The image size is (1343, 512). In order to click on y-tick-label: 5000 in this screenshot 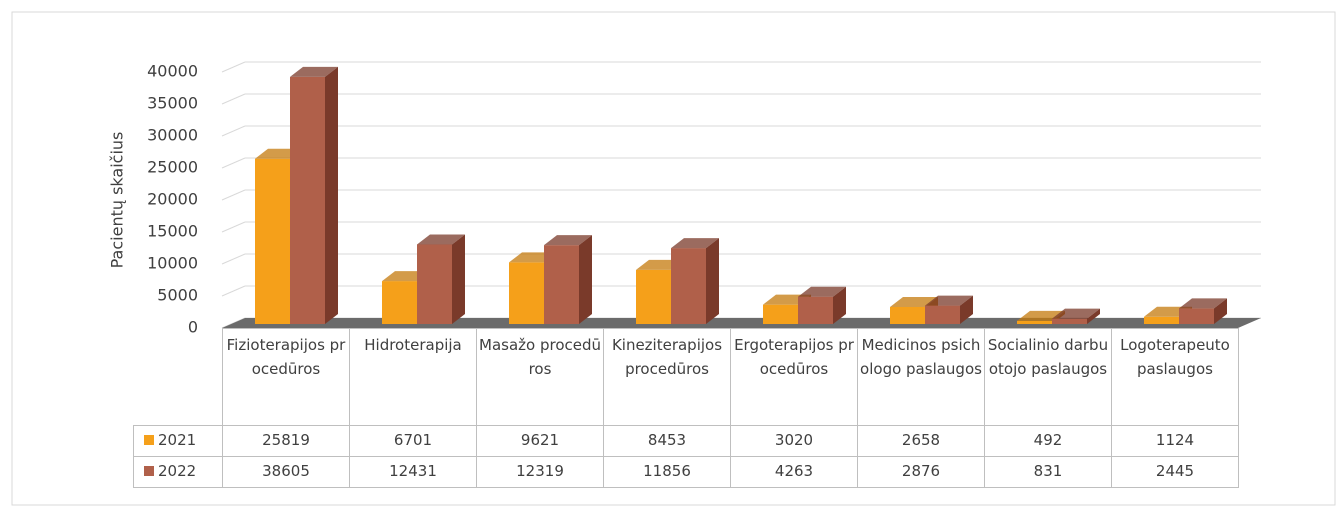, I will do `click(177, 295)`.